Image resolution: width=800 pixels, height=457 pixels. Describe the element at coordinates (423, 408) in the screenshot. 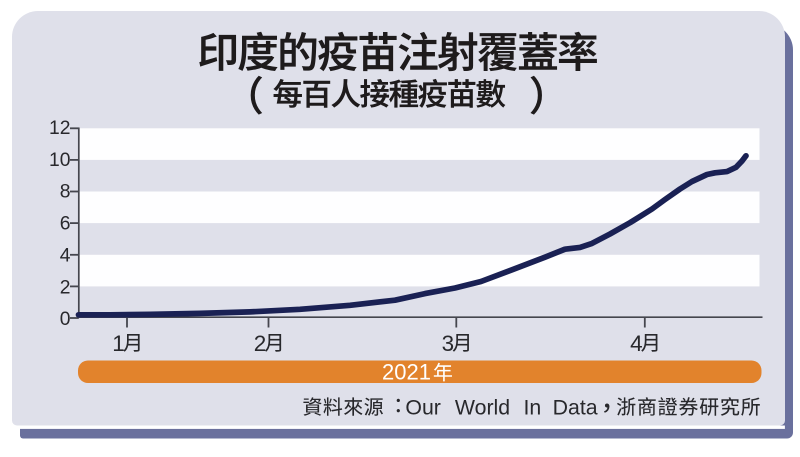

I see `svg-text: Our` at that location.